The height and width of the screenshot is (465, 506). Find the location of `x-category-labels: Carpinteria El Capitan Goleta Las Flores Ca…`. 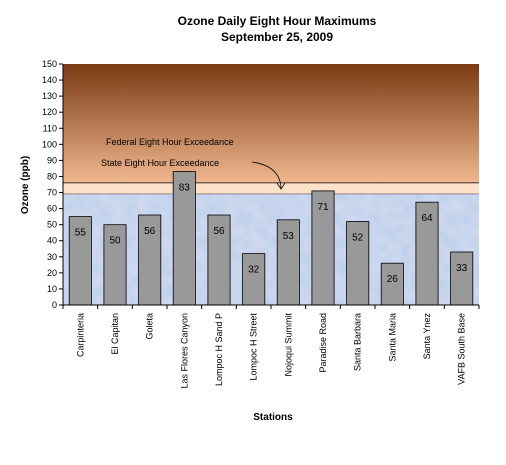

x-category-labels: Carpinteria El Capitan Goleta Las Flores Ca… is located at coordinates (270, 351).